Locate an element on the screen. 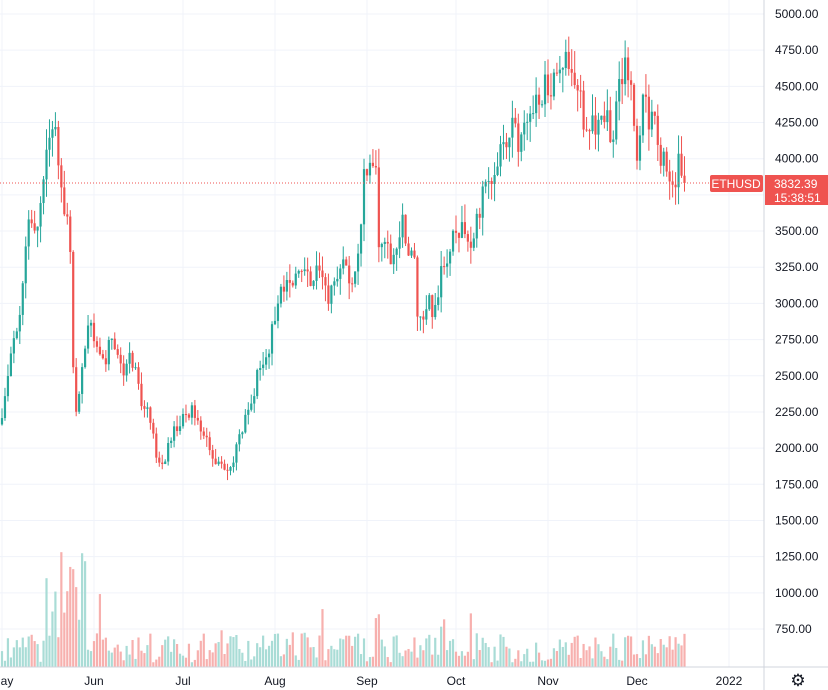 The height and width of the screenshot is (690, 828). y-tick-label: 2750.00 is located at coordinates (797, 340).